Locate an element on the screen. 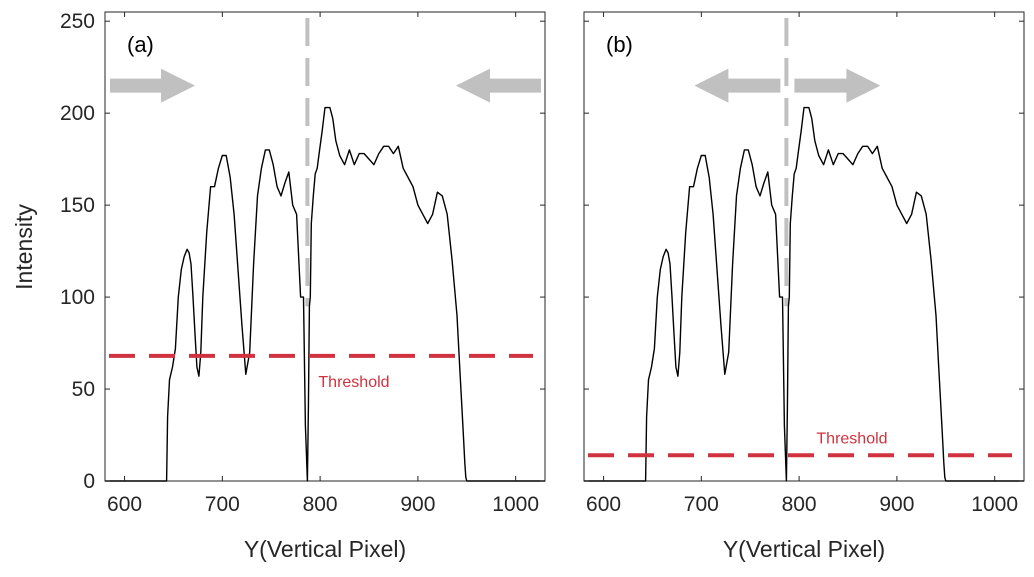  y-tick-label: 200 is located at coordinates (77, 113).